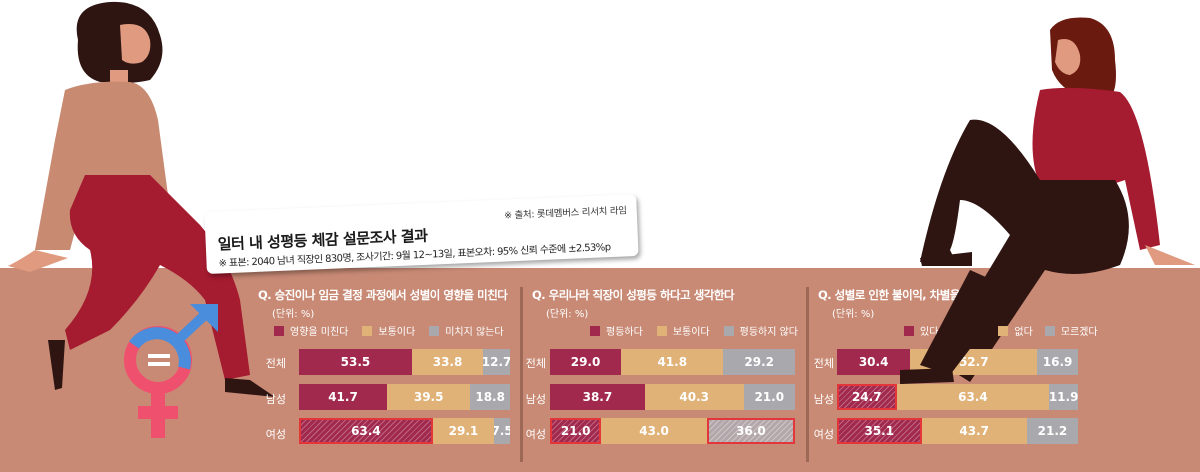 The height and width of the screenshot is (472, 1200). I want to click on note-source: ※ 출처: 롯데멤버스 리서치 라임, so click(565, 213).